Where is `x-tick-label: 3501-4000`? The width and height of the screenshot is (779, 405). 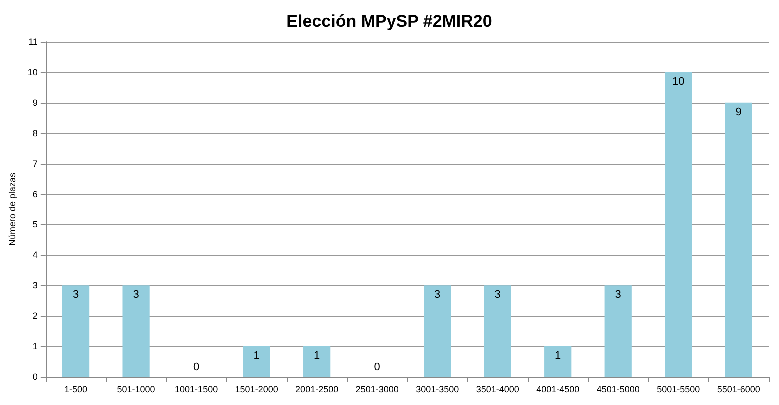 x-tick-label: 3501-4000 is located at coordinates (498, 389).